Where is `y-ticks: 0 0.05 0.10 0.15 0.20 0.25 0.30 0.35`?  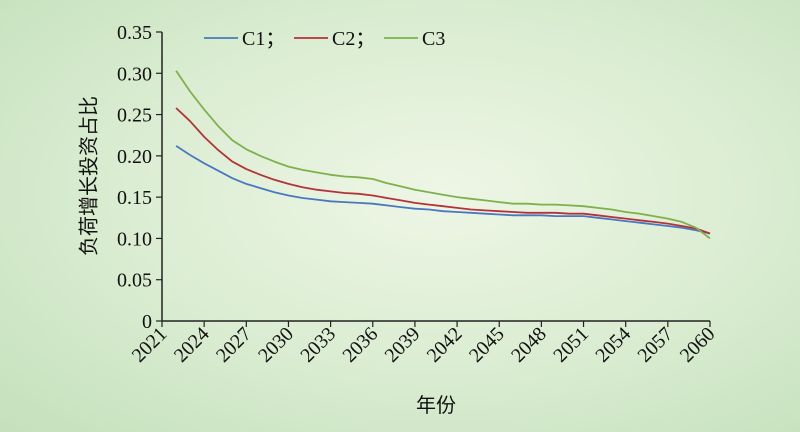
y-ticks: 0 0.05 0.10 0.15 0.20 0.25 0.30 0.35 is located at coordinates (139, 177).